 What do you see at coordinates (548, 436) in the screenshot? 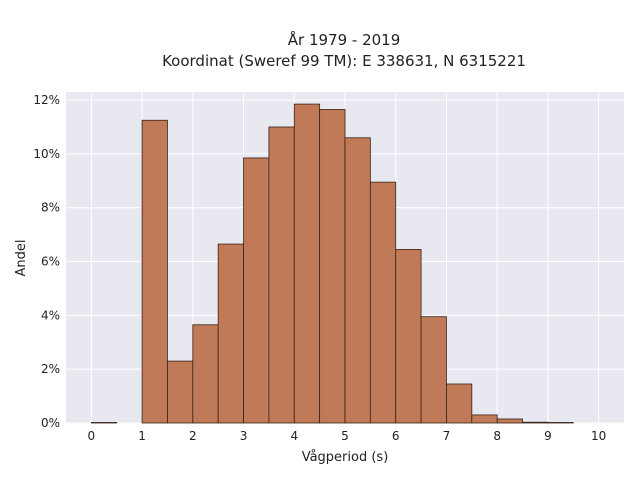
I see `x-tick-label: 9` at bounding box center [548, 436].